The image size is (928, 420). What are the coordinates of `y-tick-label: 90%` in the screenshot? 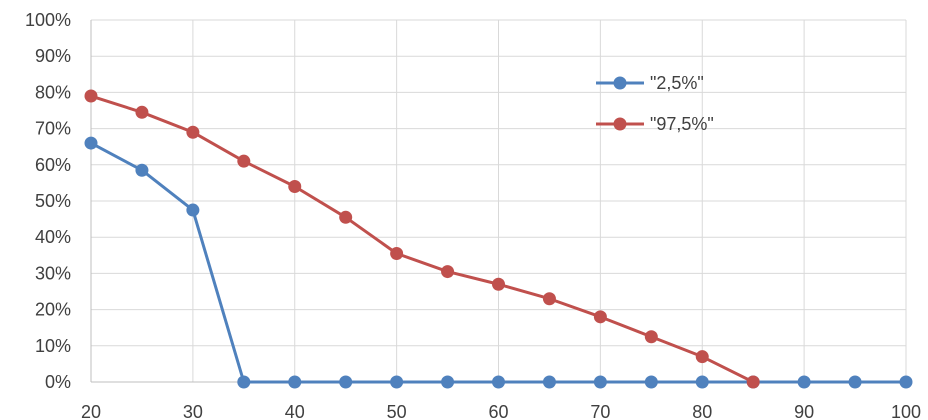 It's located at (53, 56).